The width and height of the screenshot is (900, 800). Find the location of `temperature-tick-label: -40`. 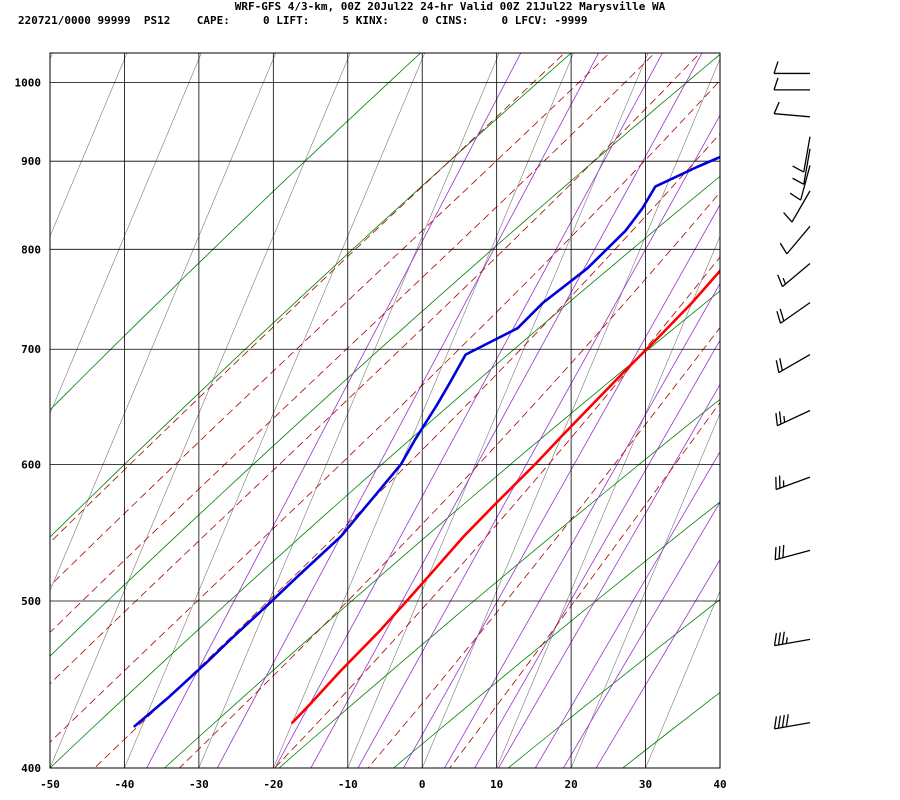

temperature-tick-label: -40 is located at coordinates (125, 784).